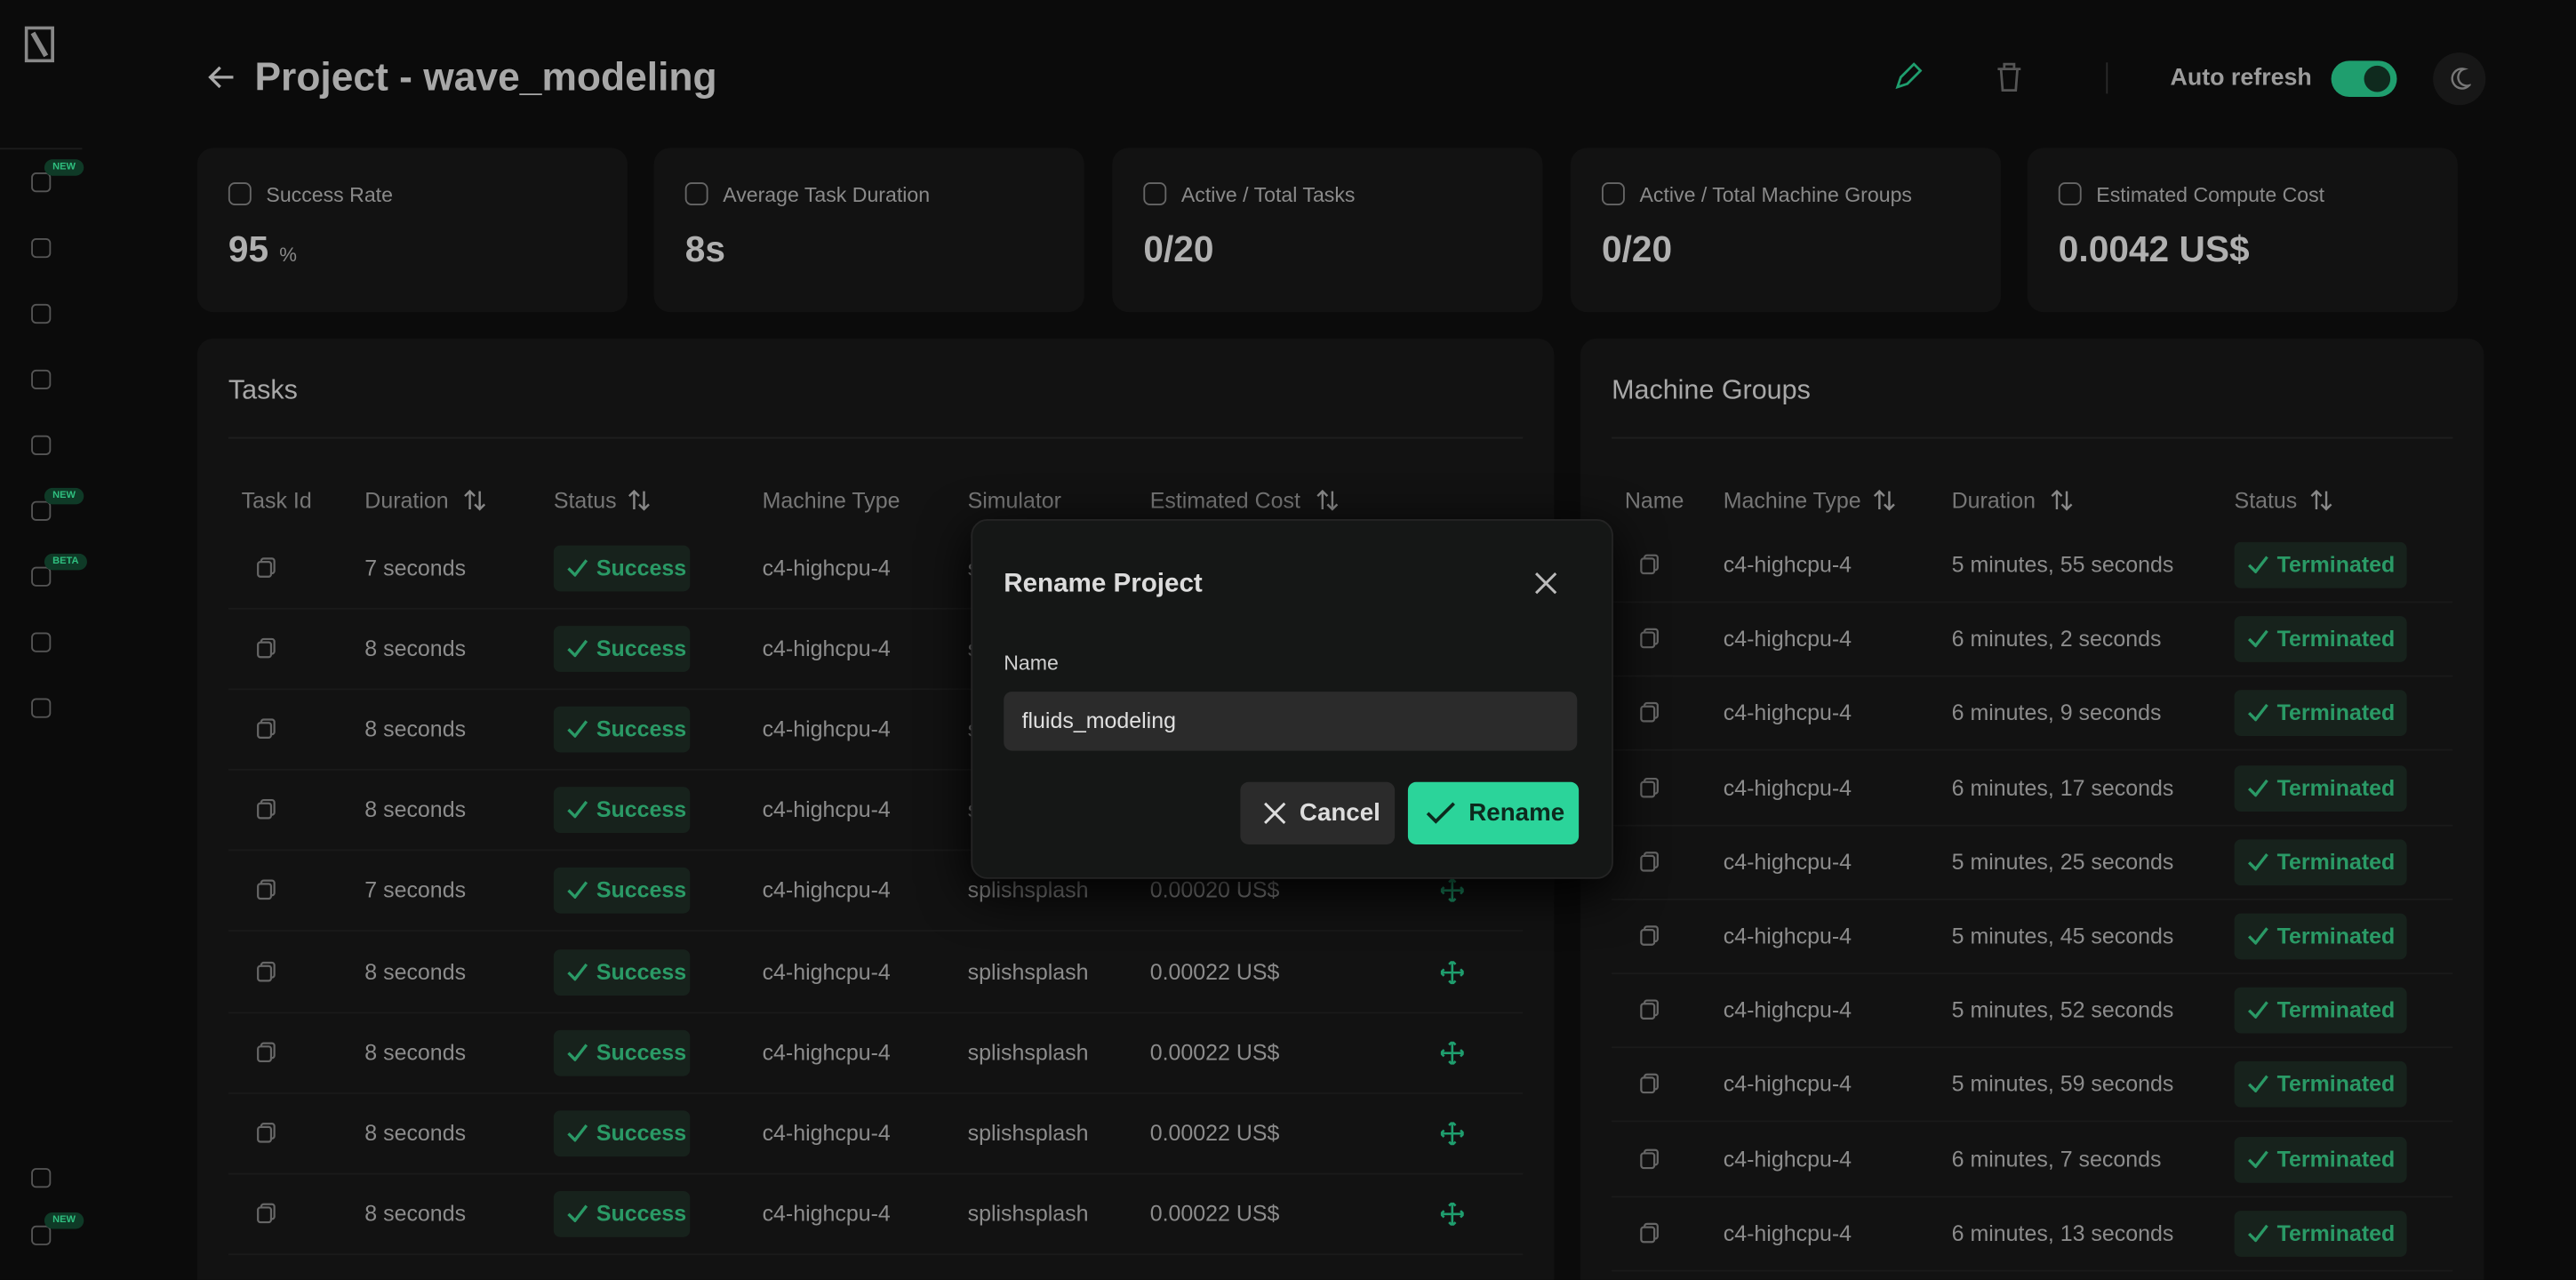 Image resolution: width=2576 pixels, height=1280 pixels. Describe the element at coordinates (1291, 721) in the screenshot. I see `name-input: fluids_modeling` at that location.